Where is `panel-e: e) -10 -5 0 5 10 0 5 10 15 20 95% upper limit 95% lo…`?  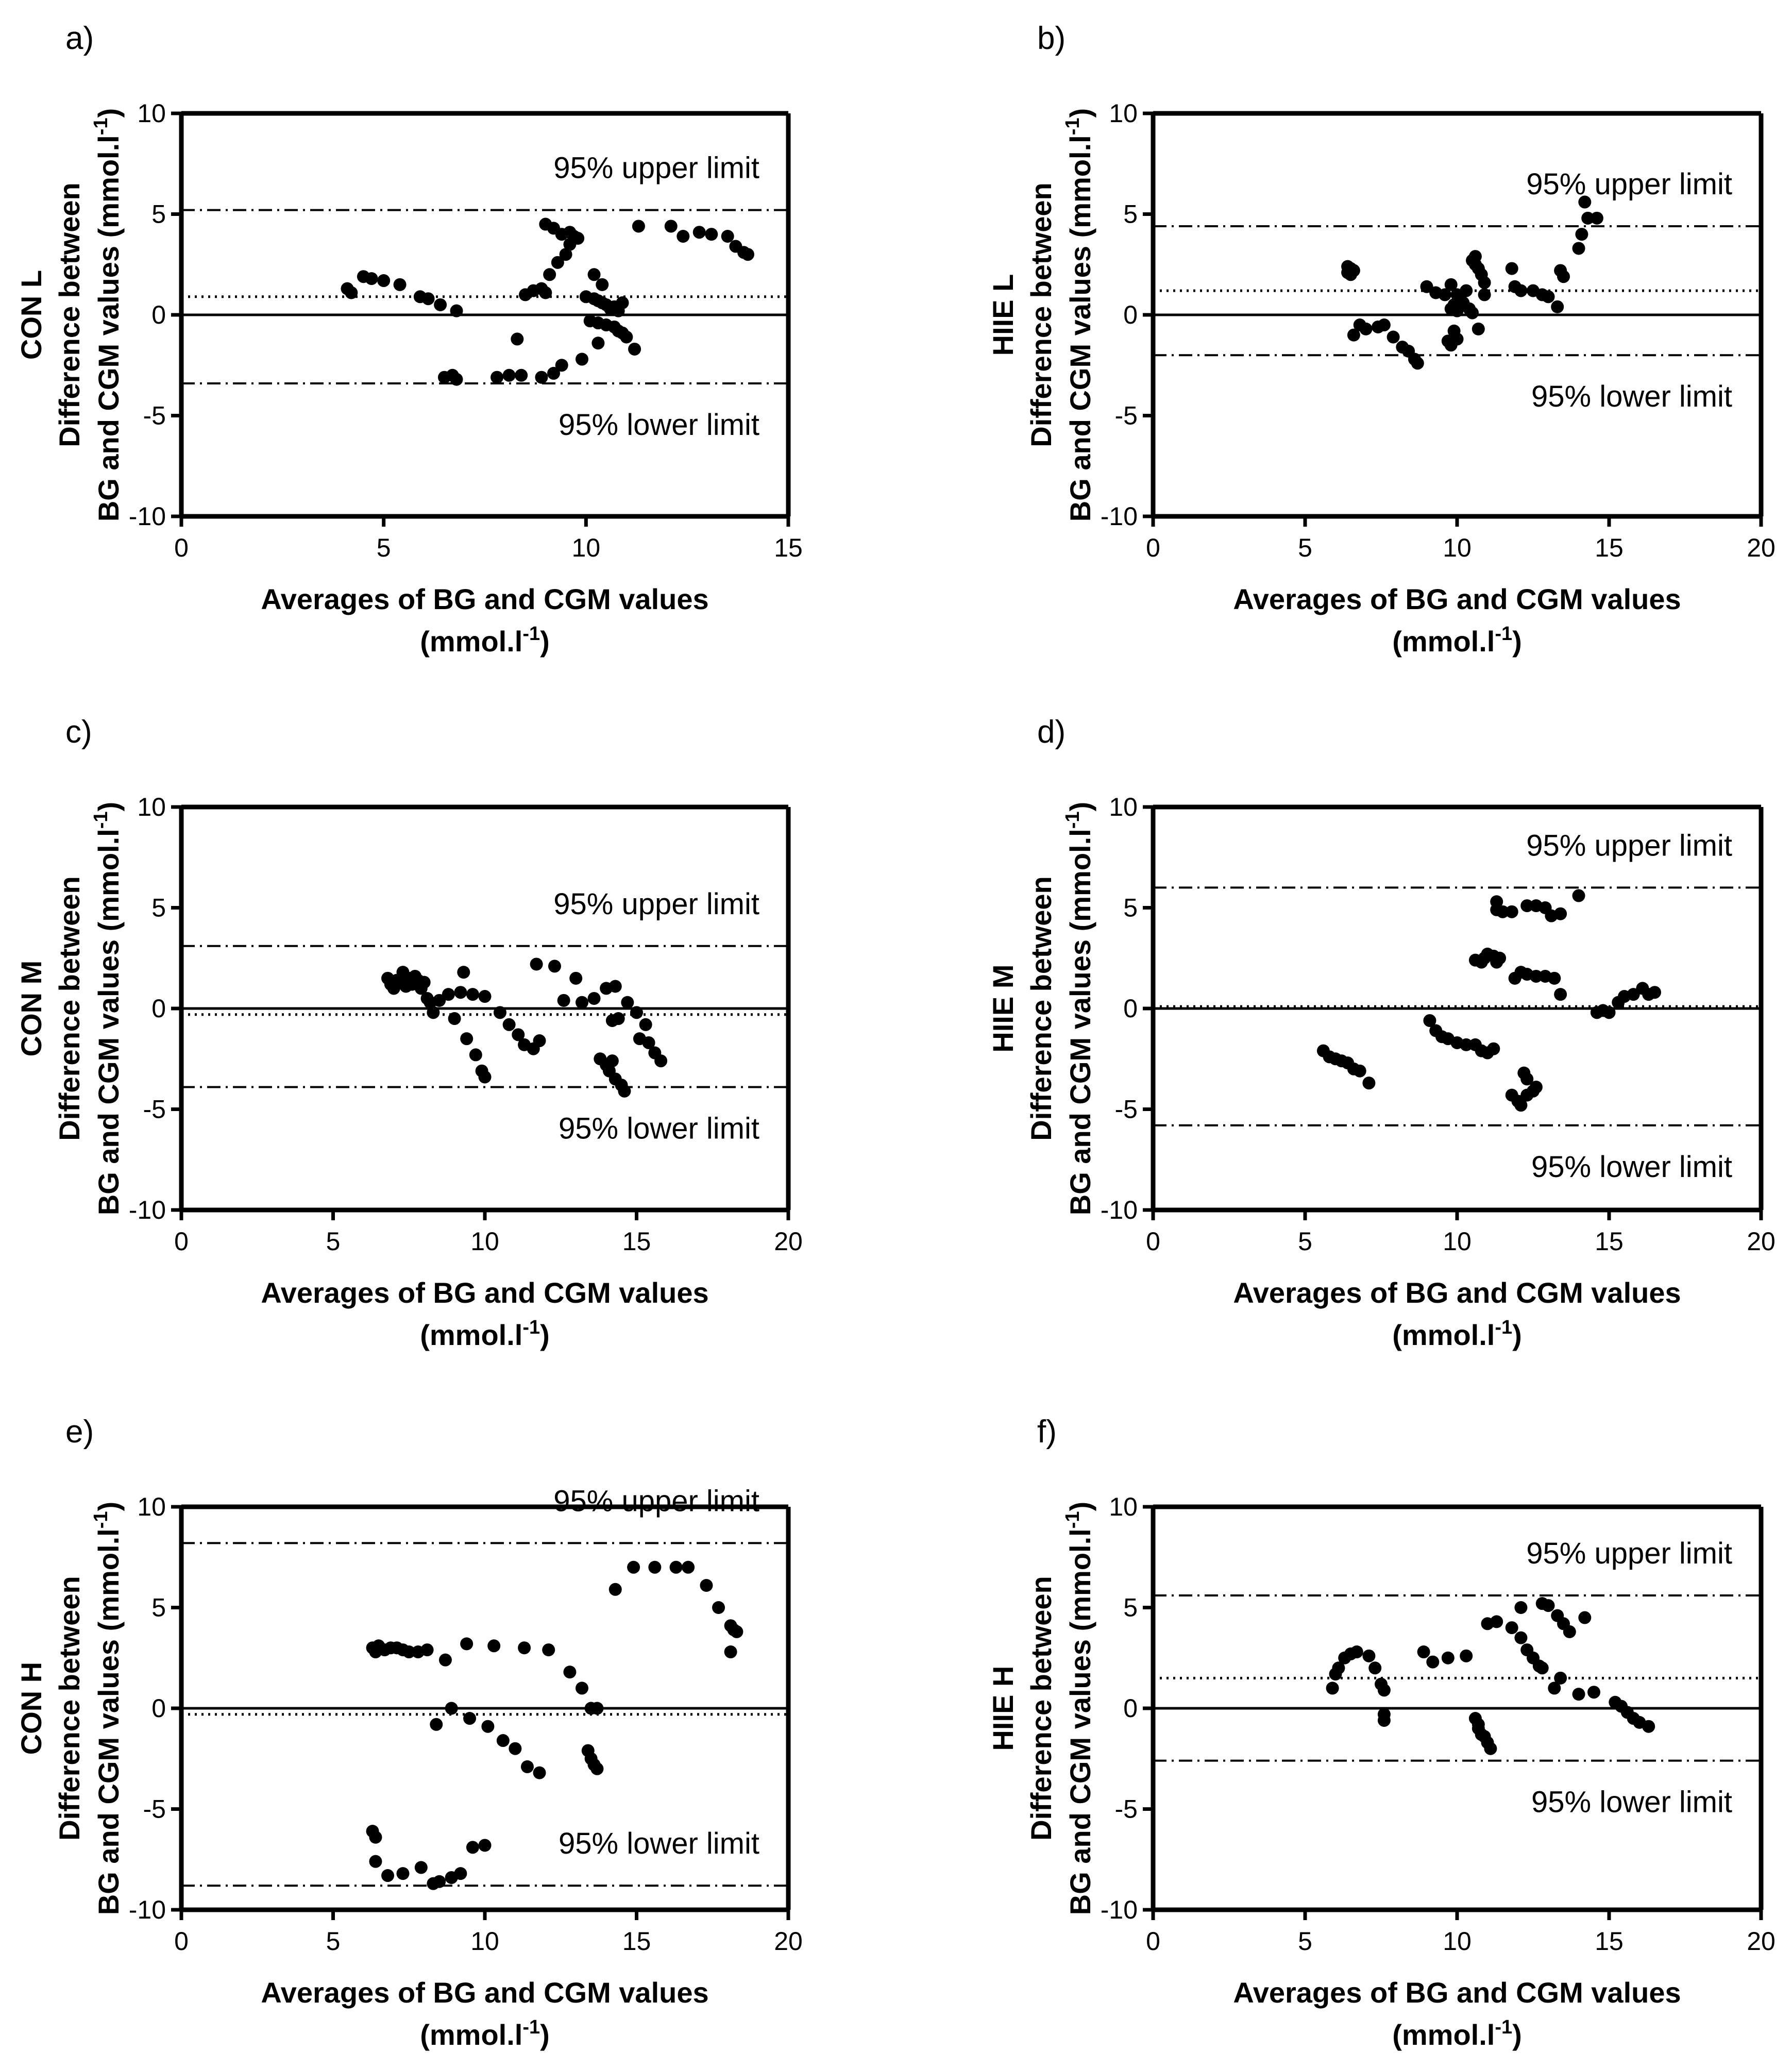 panel-e: e) -10 -5 0 5 10 0 5 10 15 20 95% upper limit 95% lo… is located at coordinates (409, 1732).